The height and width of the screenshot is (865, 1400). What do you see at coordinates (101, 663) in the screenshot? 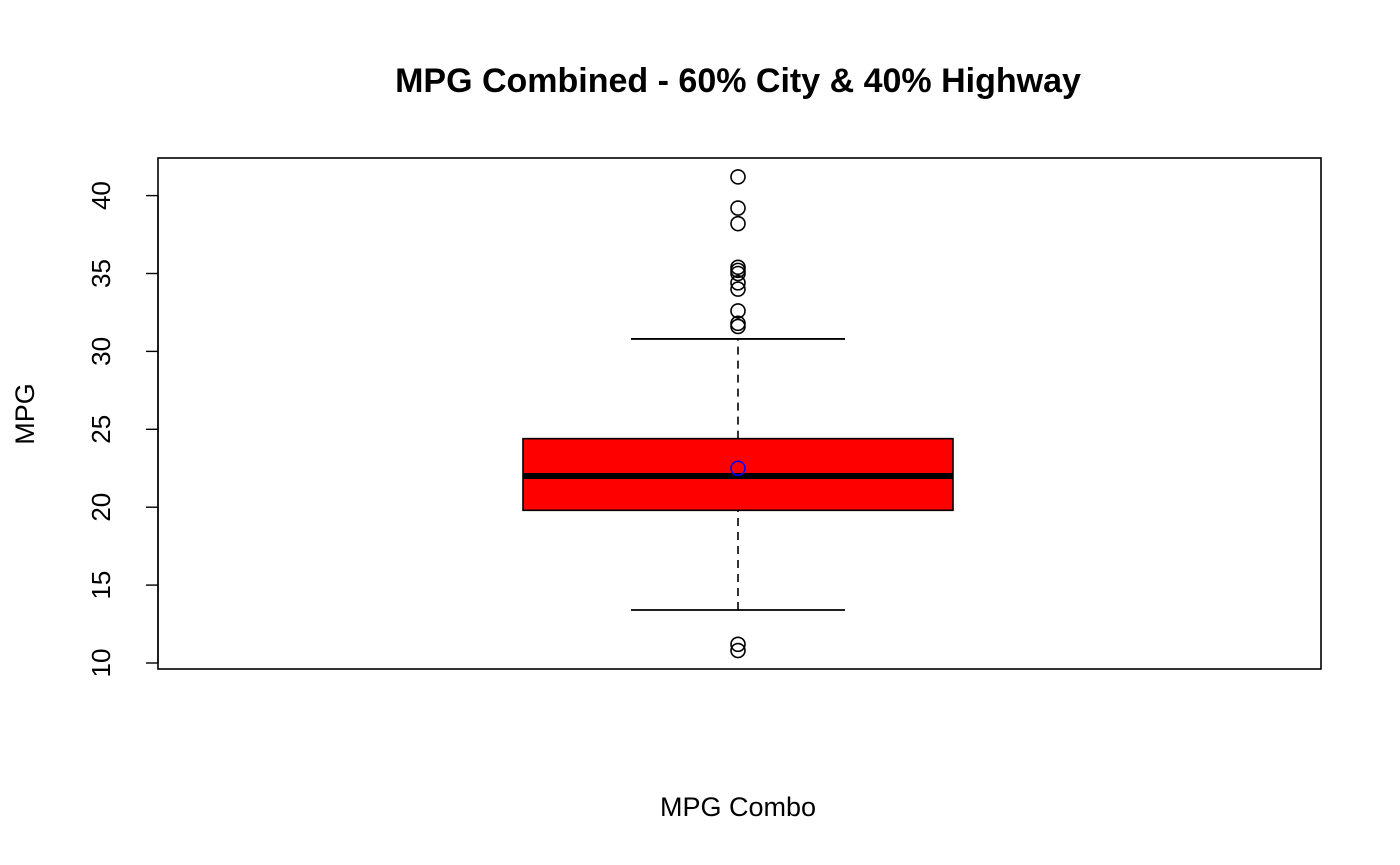
I see `y-tick-label: 10` at bounding box center [101, 663].